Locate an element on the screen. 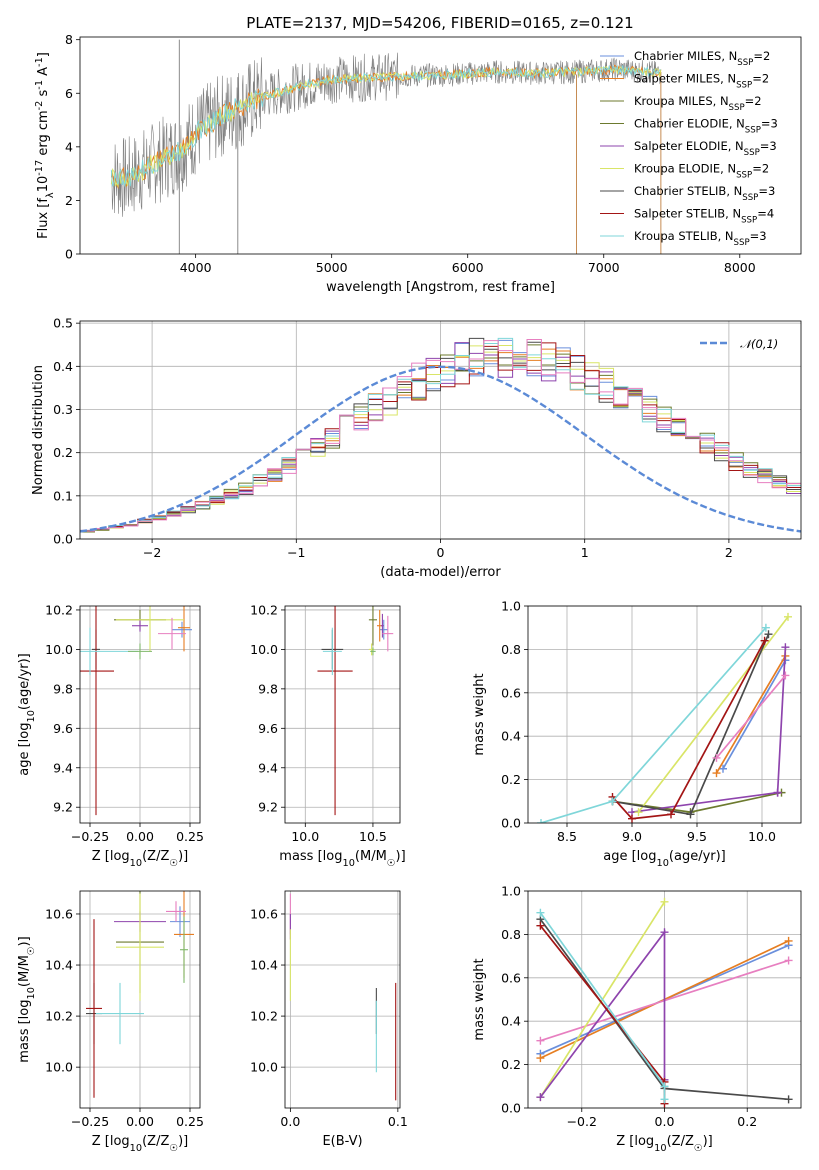 The image size is (819, 1170). x-tick-label: 10.5 is located at coordinates (373, 836).